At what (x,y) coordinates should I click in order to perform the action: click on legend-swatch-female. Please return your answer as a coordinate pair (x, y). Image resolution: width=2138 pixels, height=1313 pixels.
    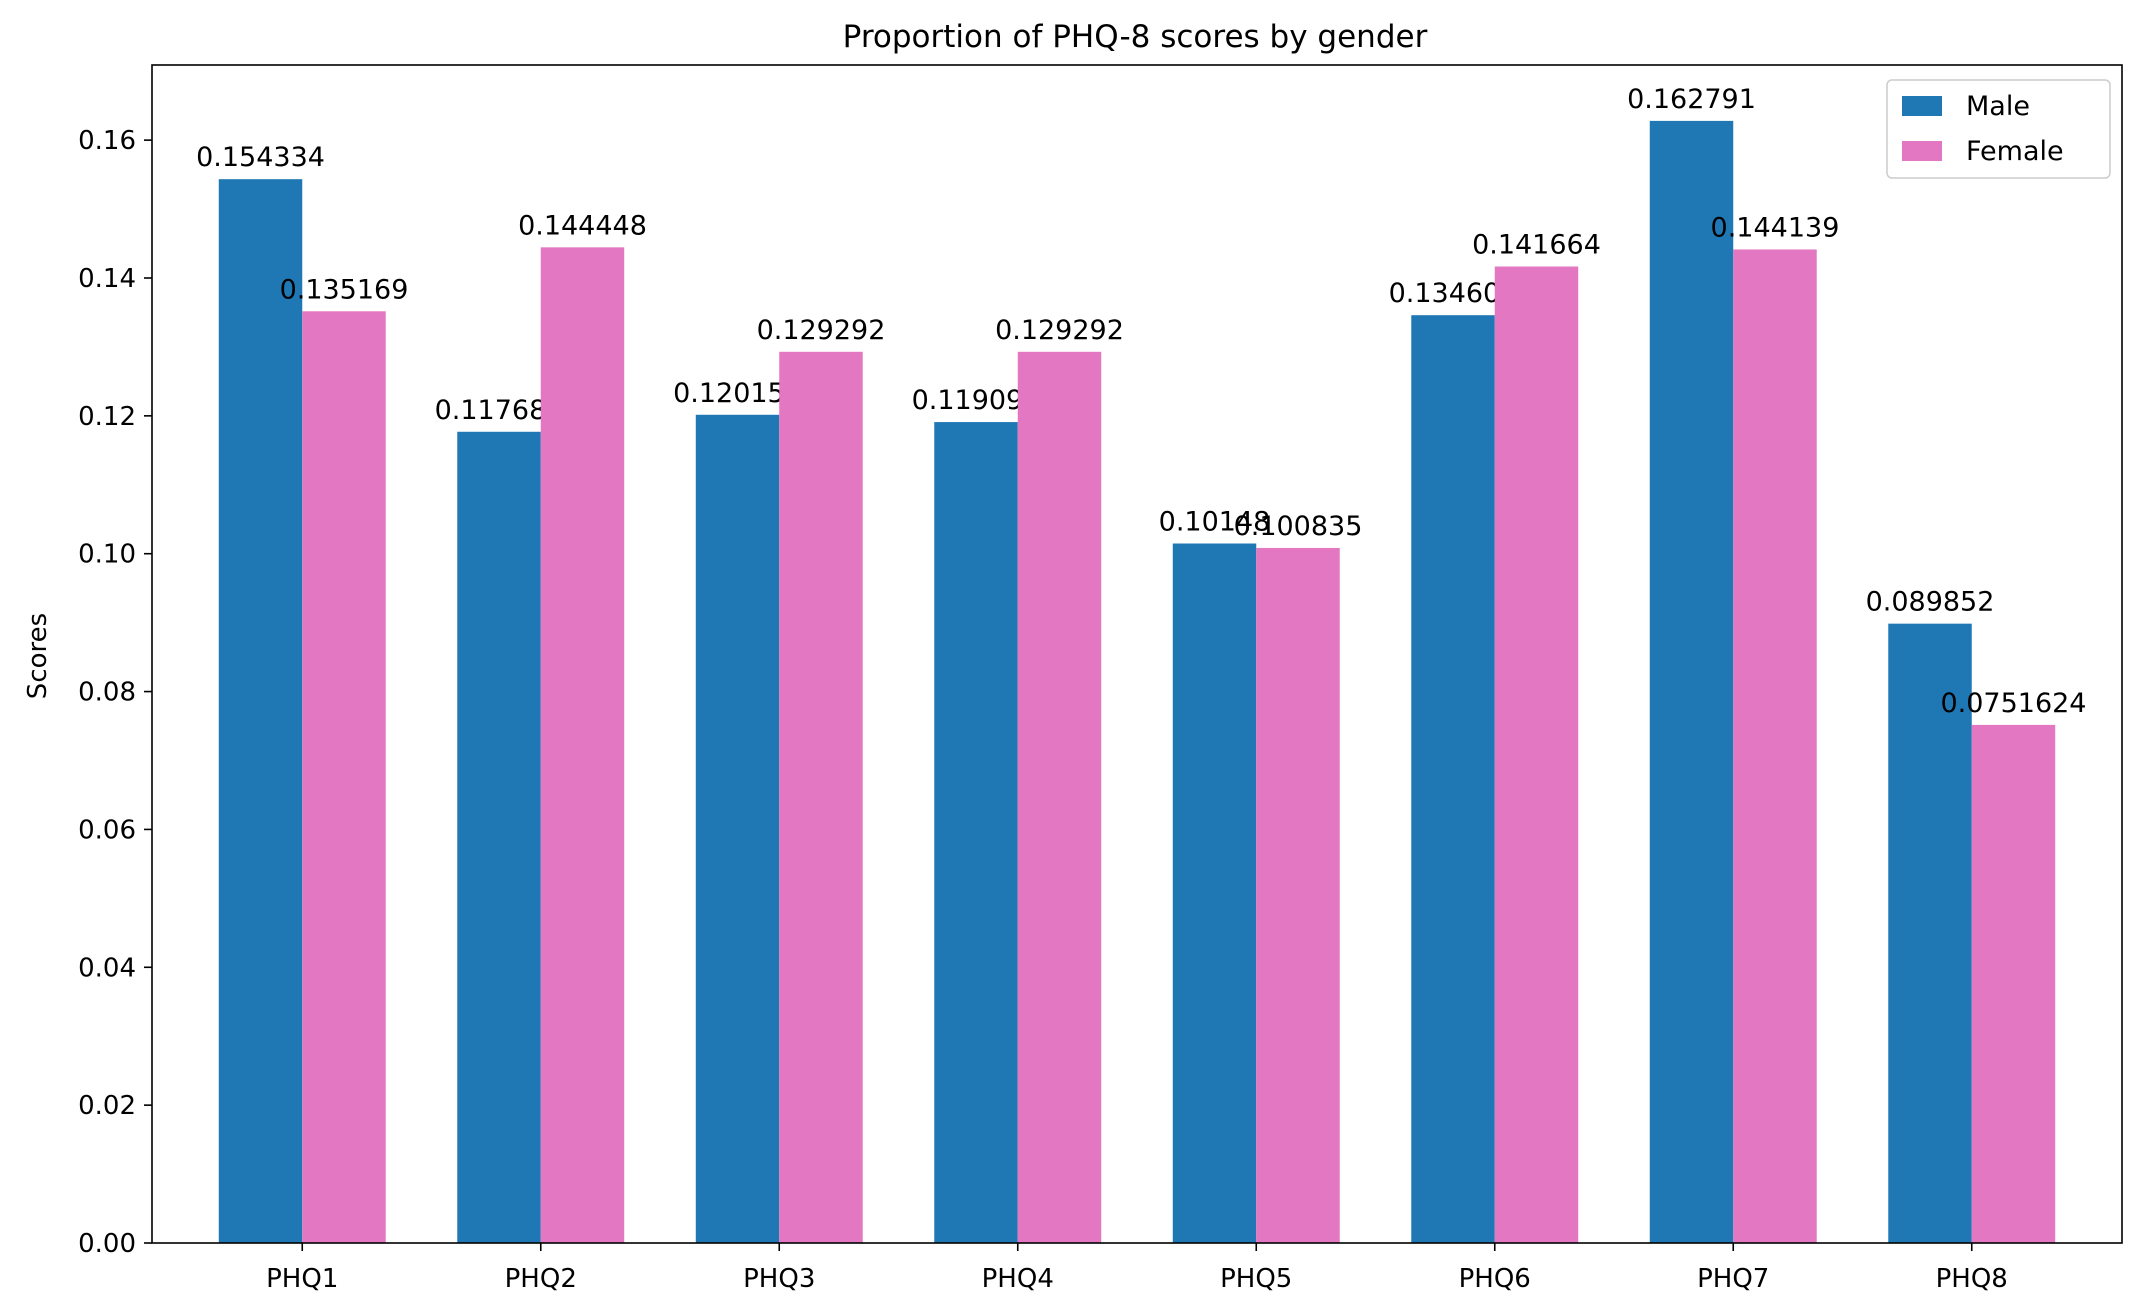
    Looking at the image, I should click on (1922, 151).